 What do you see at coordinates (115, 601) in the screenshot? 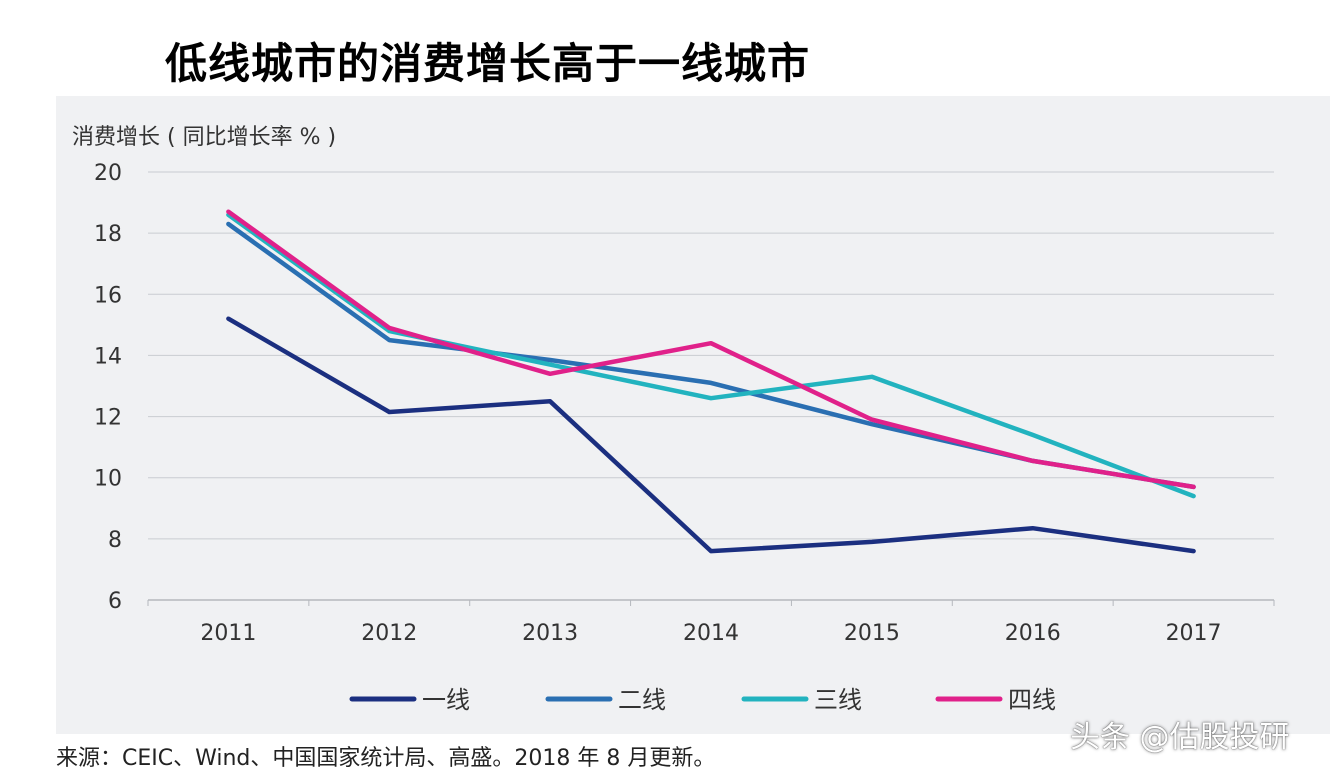
I see `y-tick-label: 6` at bounding box center [115, 601].